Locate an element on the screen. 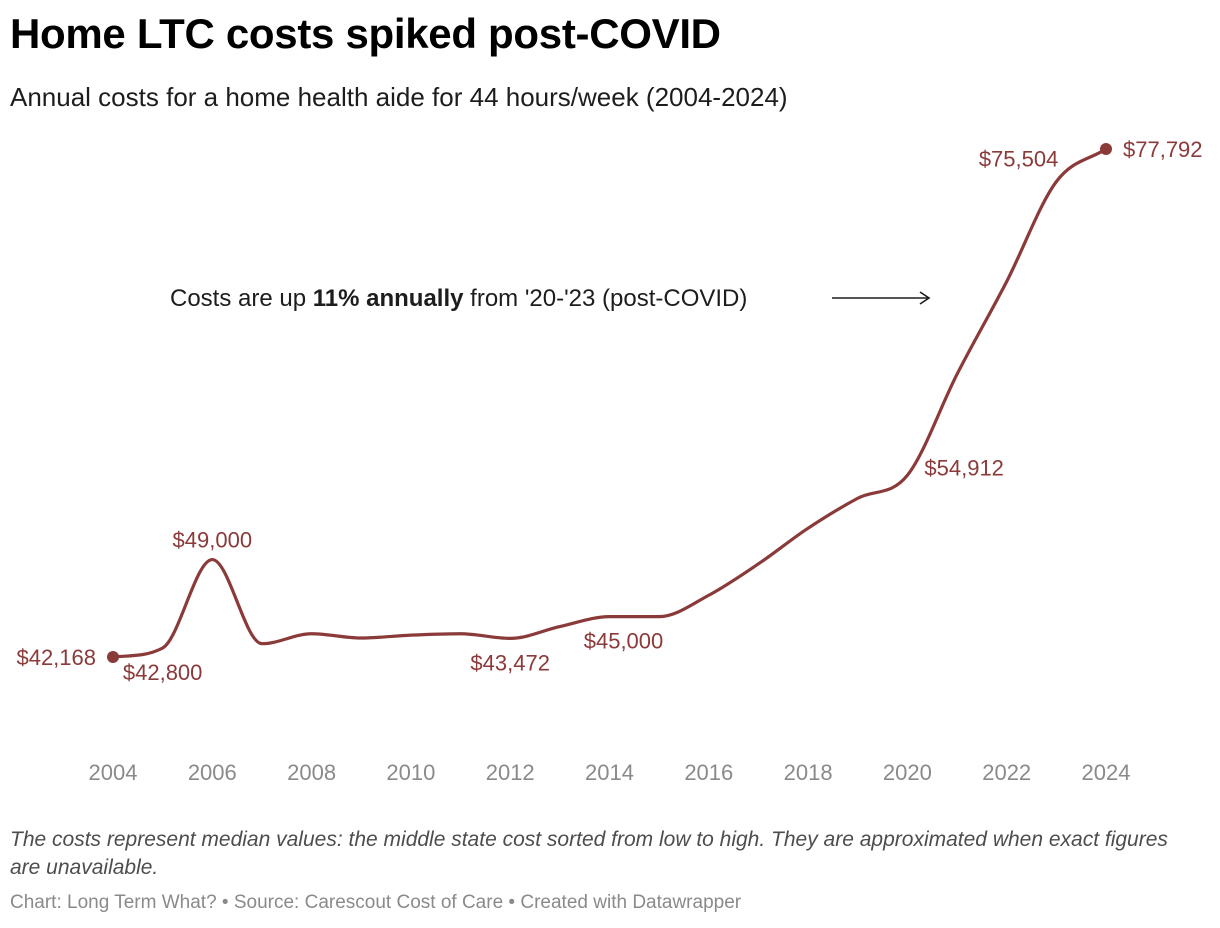 The width and height of the screenshot is (1220, 928). value-label-2020: $54,912 is located at coordinates (964, 467).